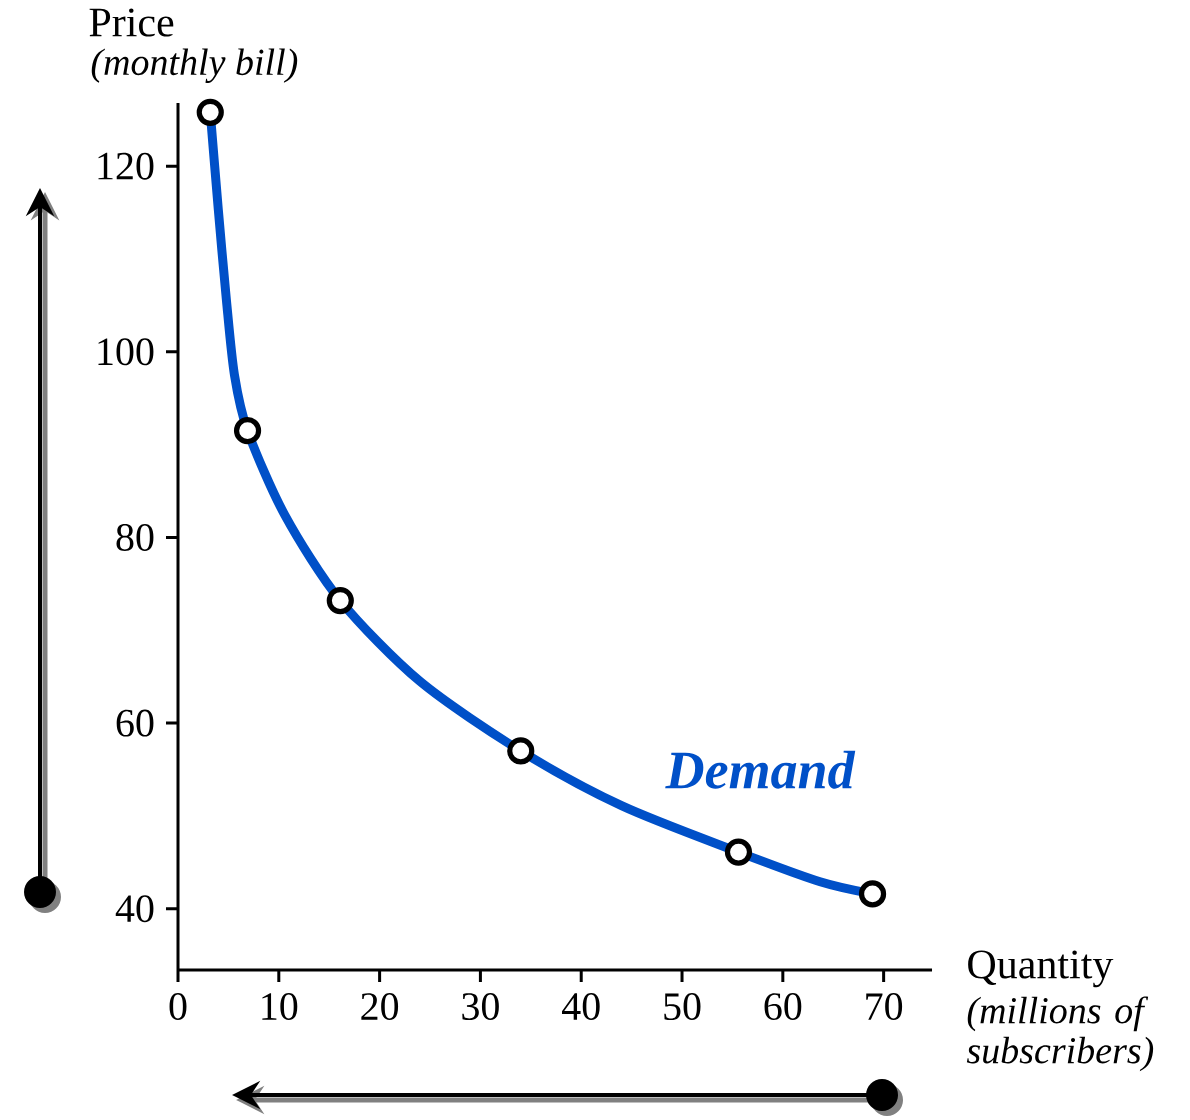 This screenshot has width=1190, height=1120. Describe the element at coordinates (131, 22) in the screenshot. I see `y-axis-title: Price` at that location.